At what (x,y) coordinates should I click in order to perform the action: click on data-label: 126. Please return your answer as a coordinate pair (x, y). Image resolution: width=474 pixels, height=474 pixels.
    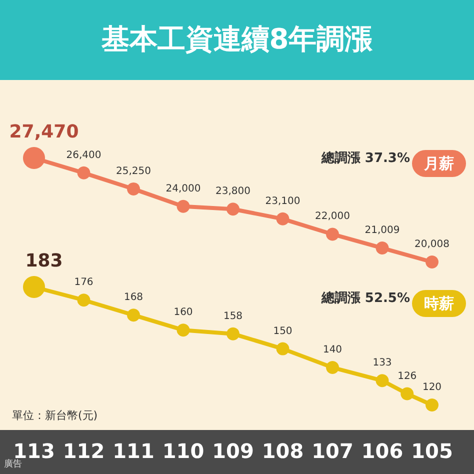
    Looking at the image, I should click on (407, 376).